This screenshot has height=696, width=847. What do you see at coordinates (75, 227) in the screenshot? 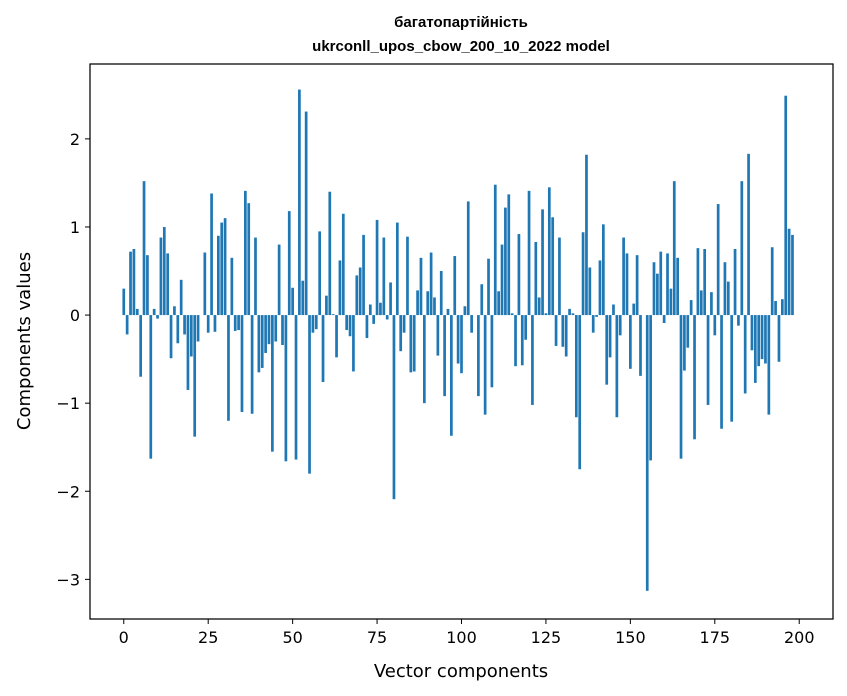
I see `y-tick-label: 1` at bounding box center [75, 227].